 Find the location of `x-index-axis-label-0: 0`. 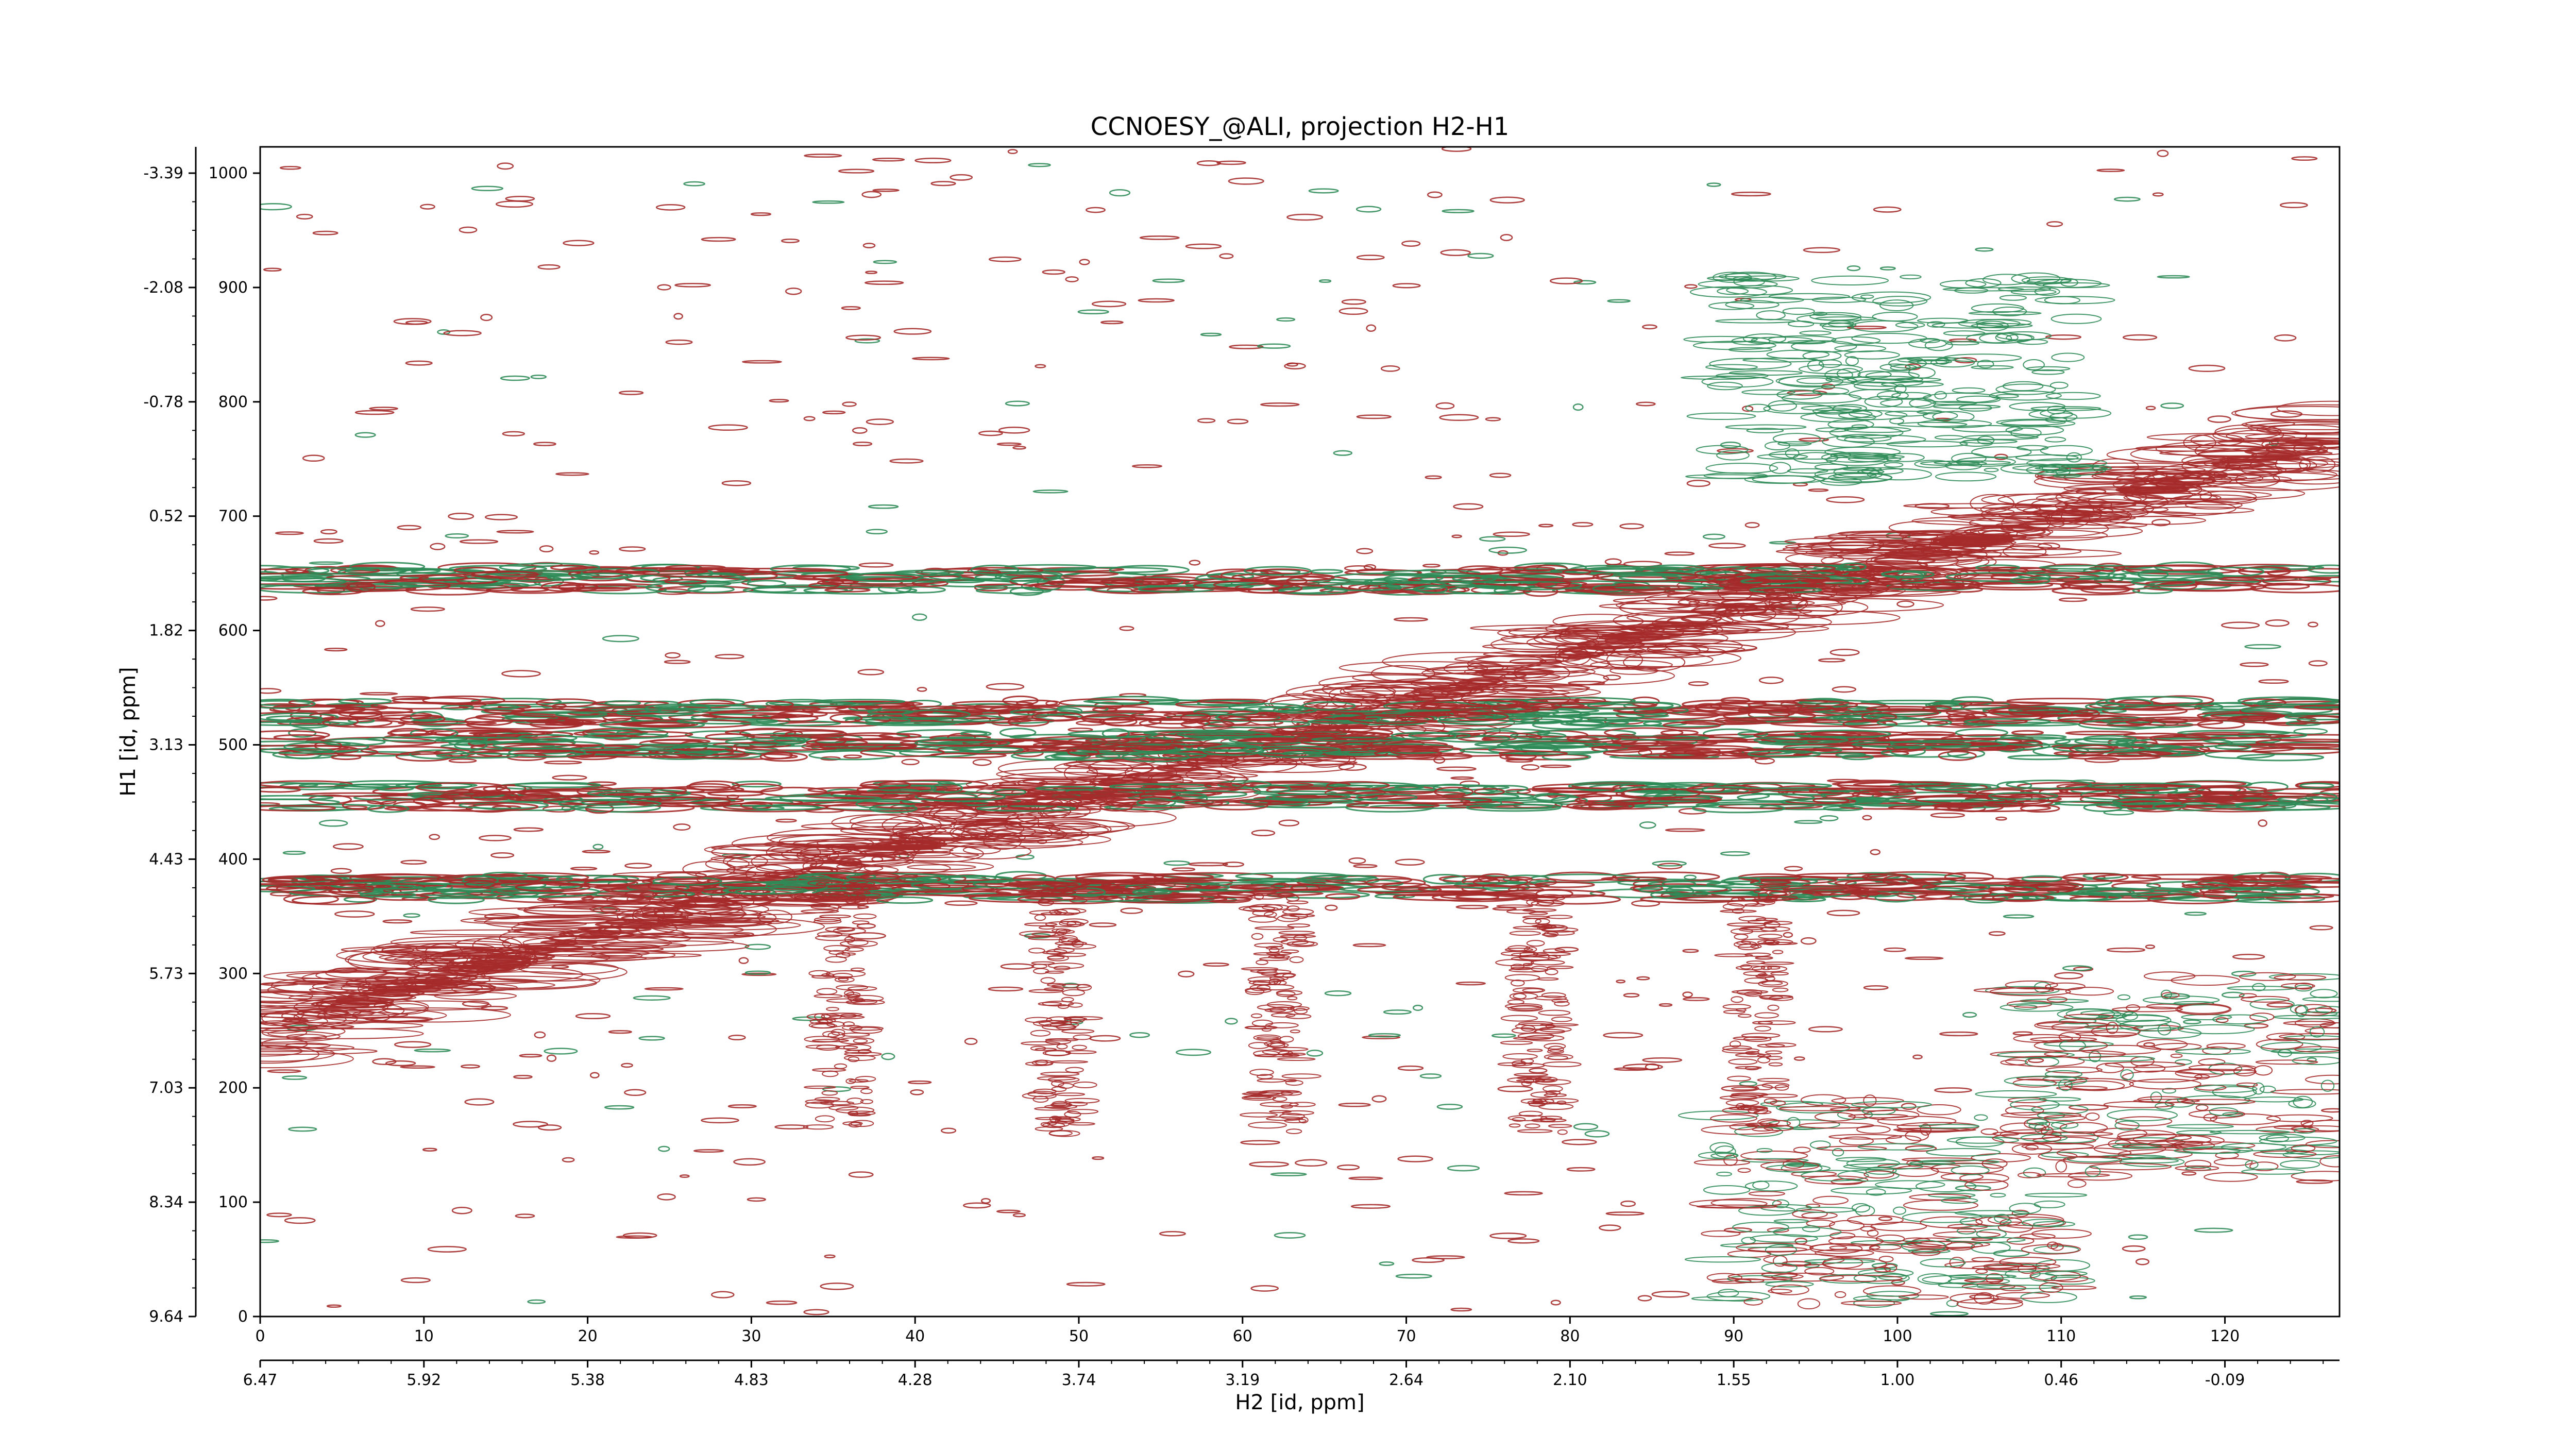

x-index-axis-label-0: 0 is located at coordinates (260, 1336).